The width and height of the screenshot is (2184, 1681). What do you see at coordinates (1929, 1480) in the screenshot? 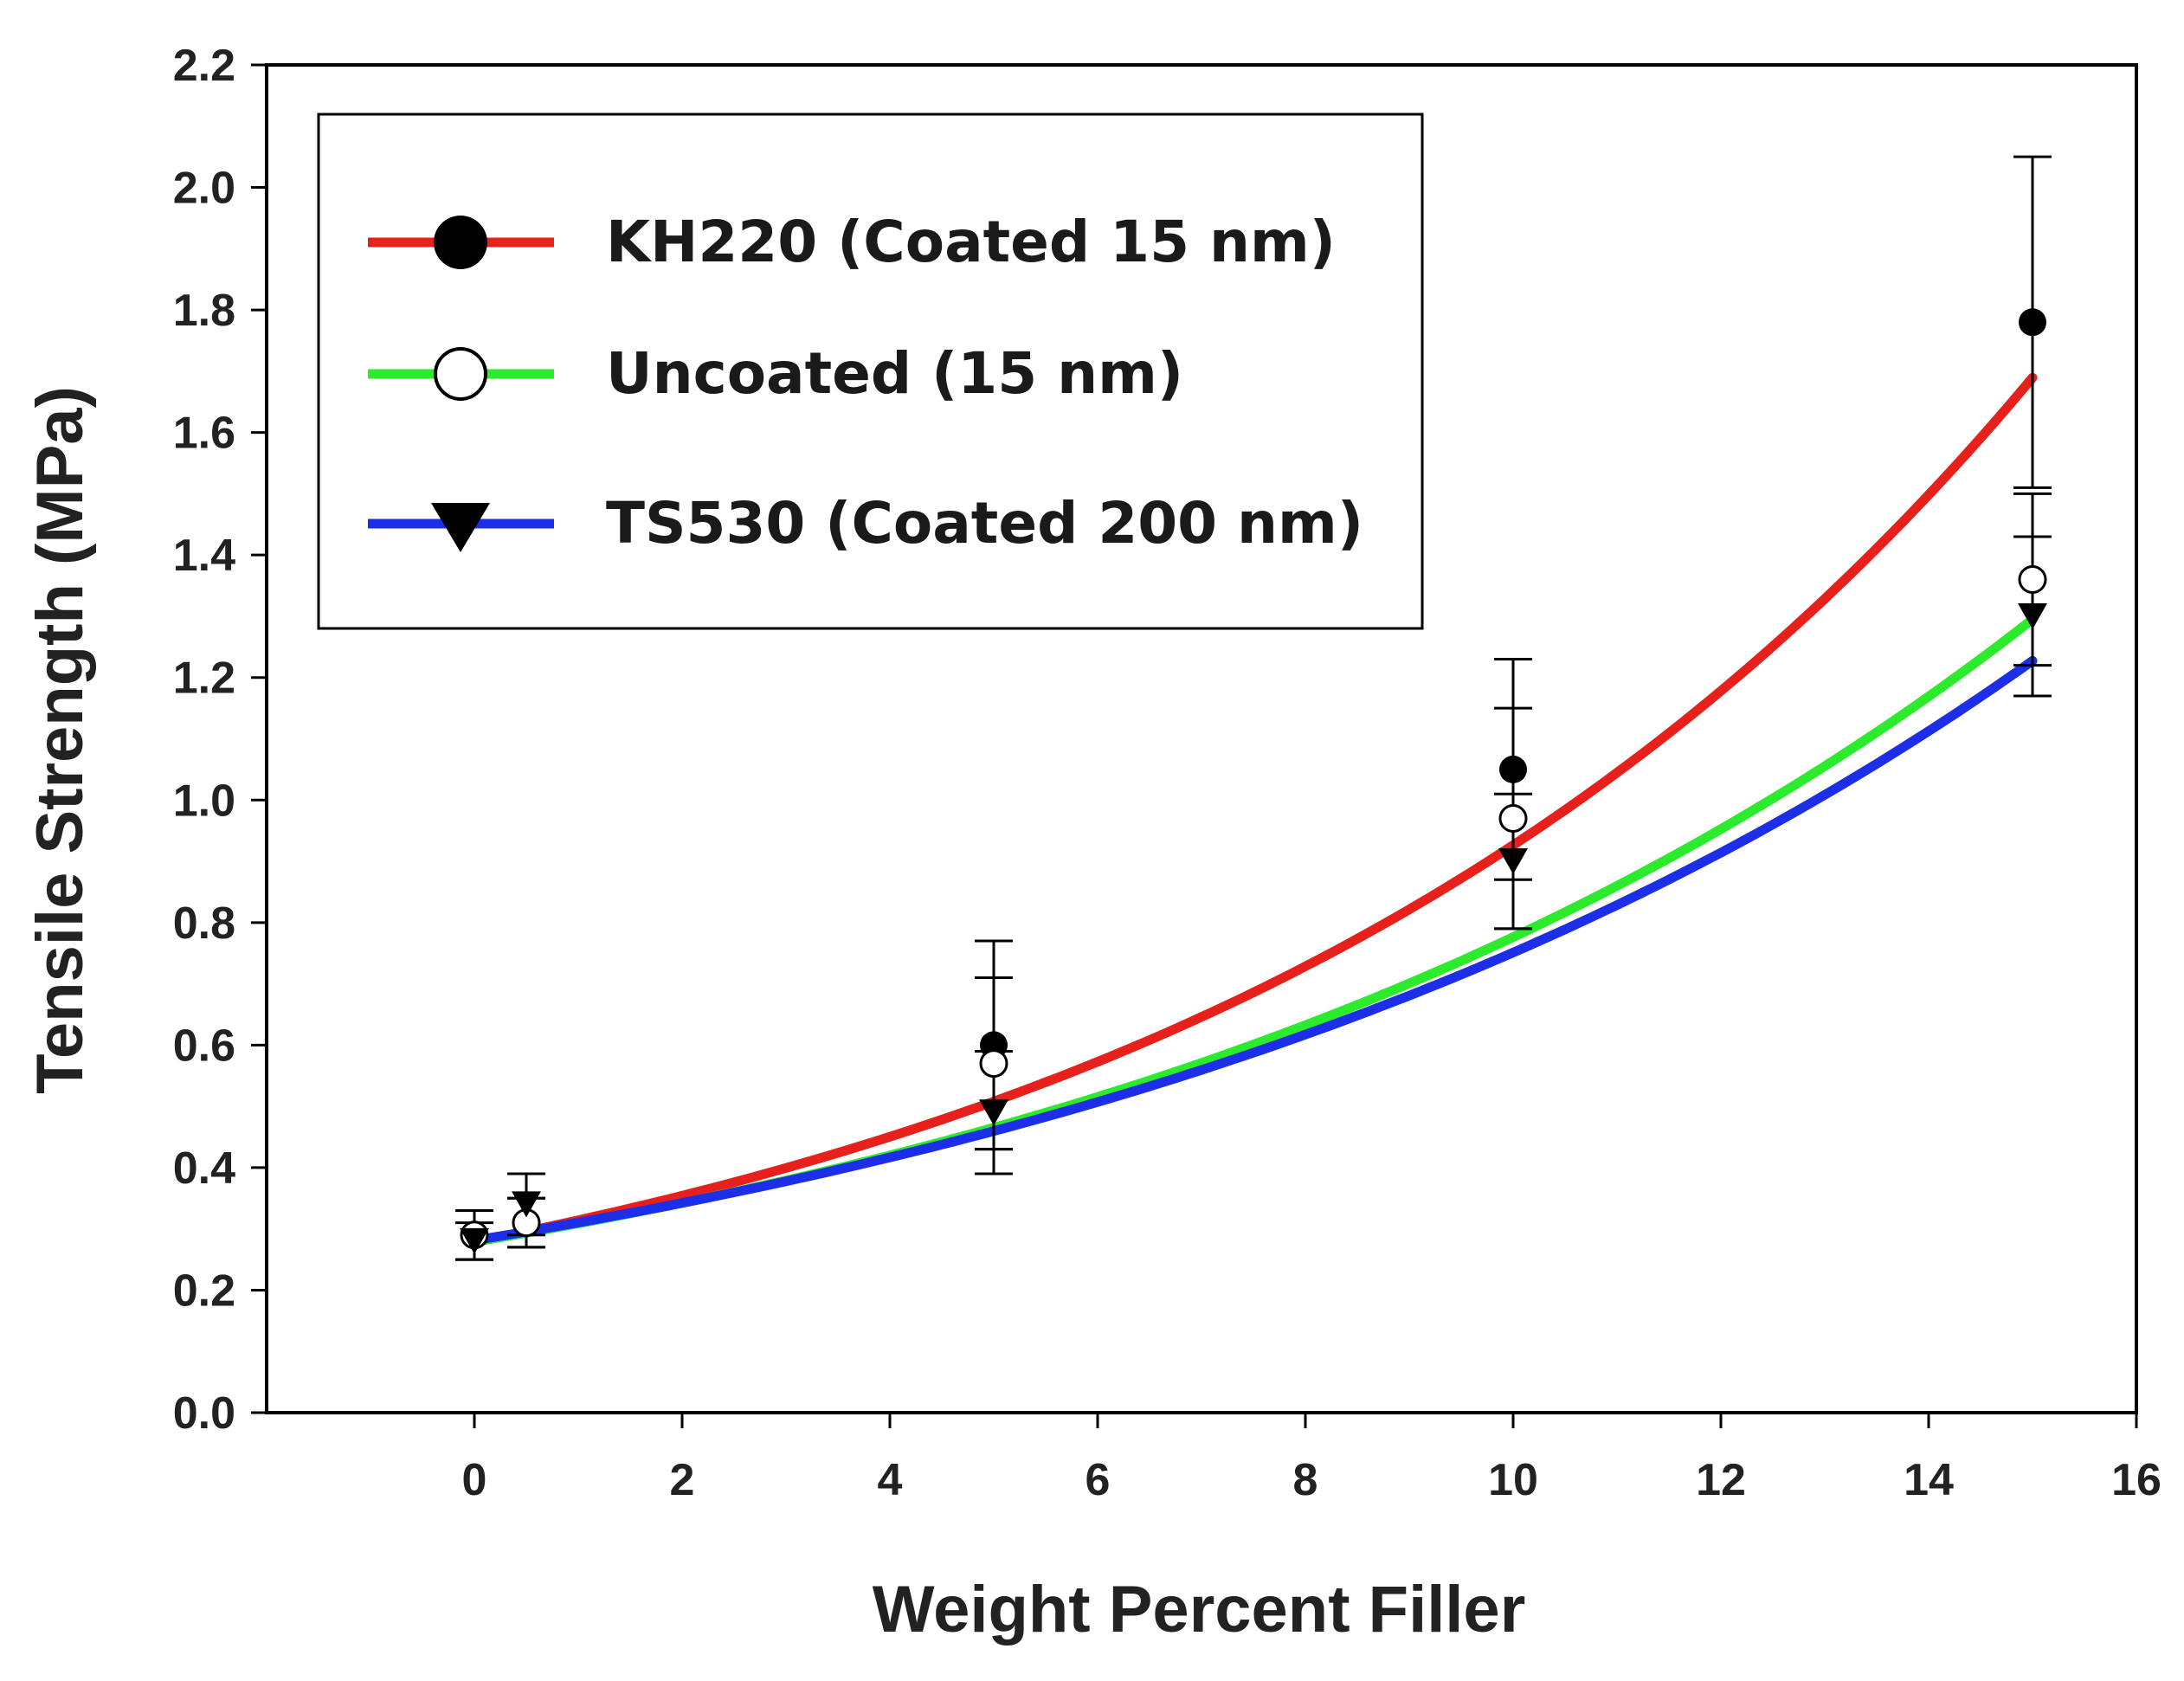
I see `x-tick-label: 14` at bounding box center [1929, 1480].